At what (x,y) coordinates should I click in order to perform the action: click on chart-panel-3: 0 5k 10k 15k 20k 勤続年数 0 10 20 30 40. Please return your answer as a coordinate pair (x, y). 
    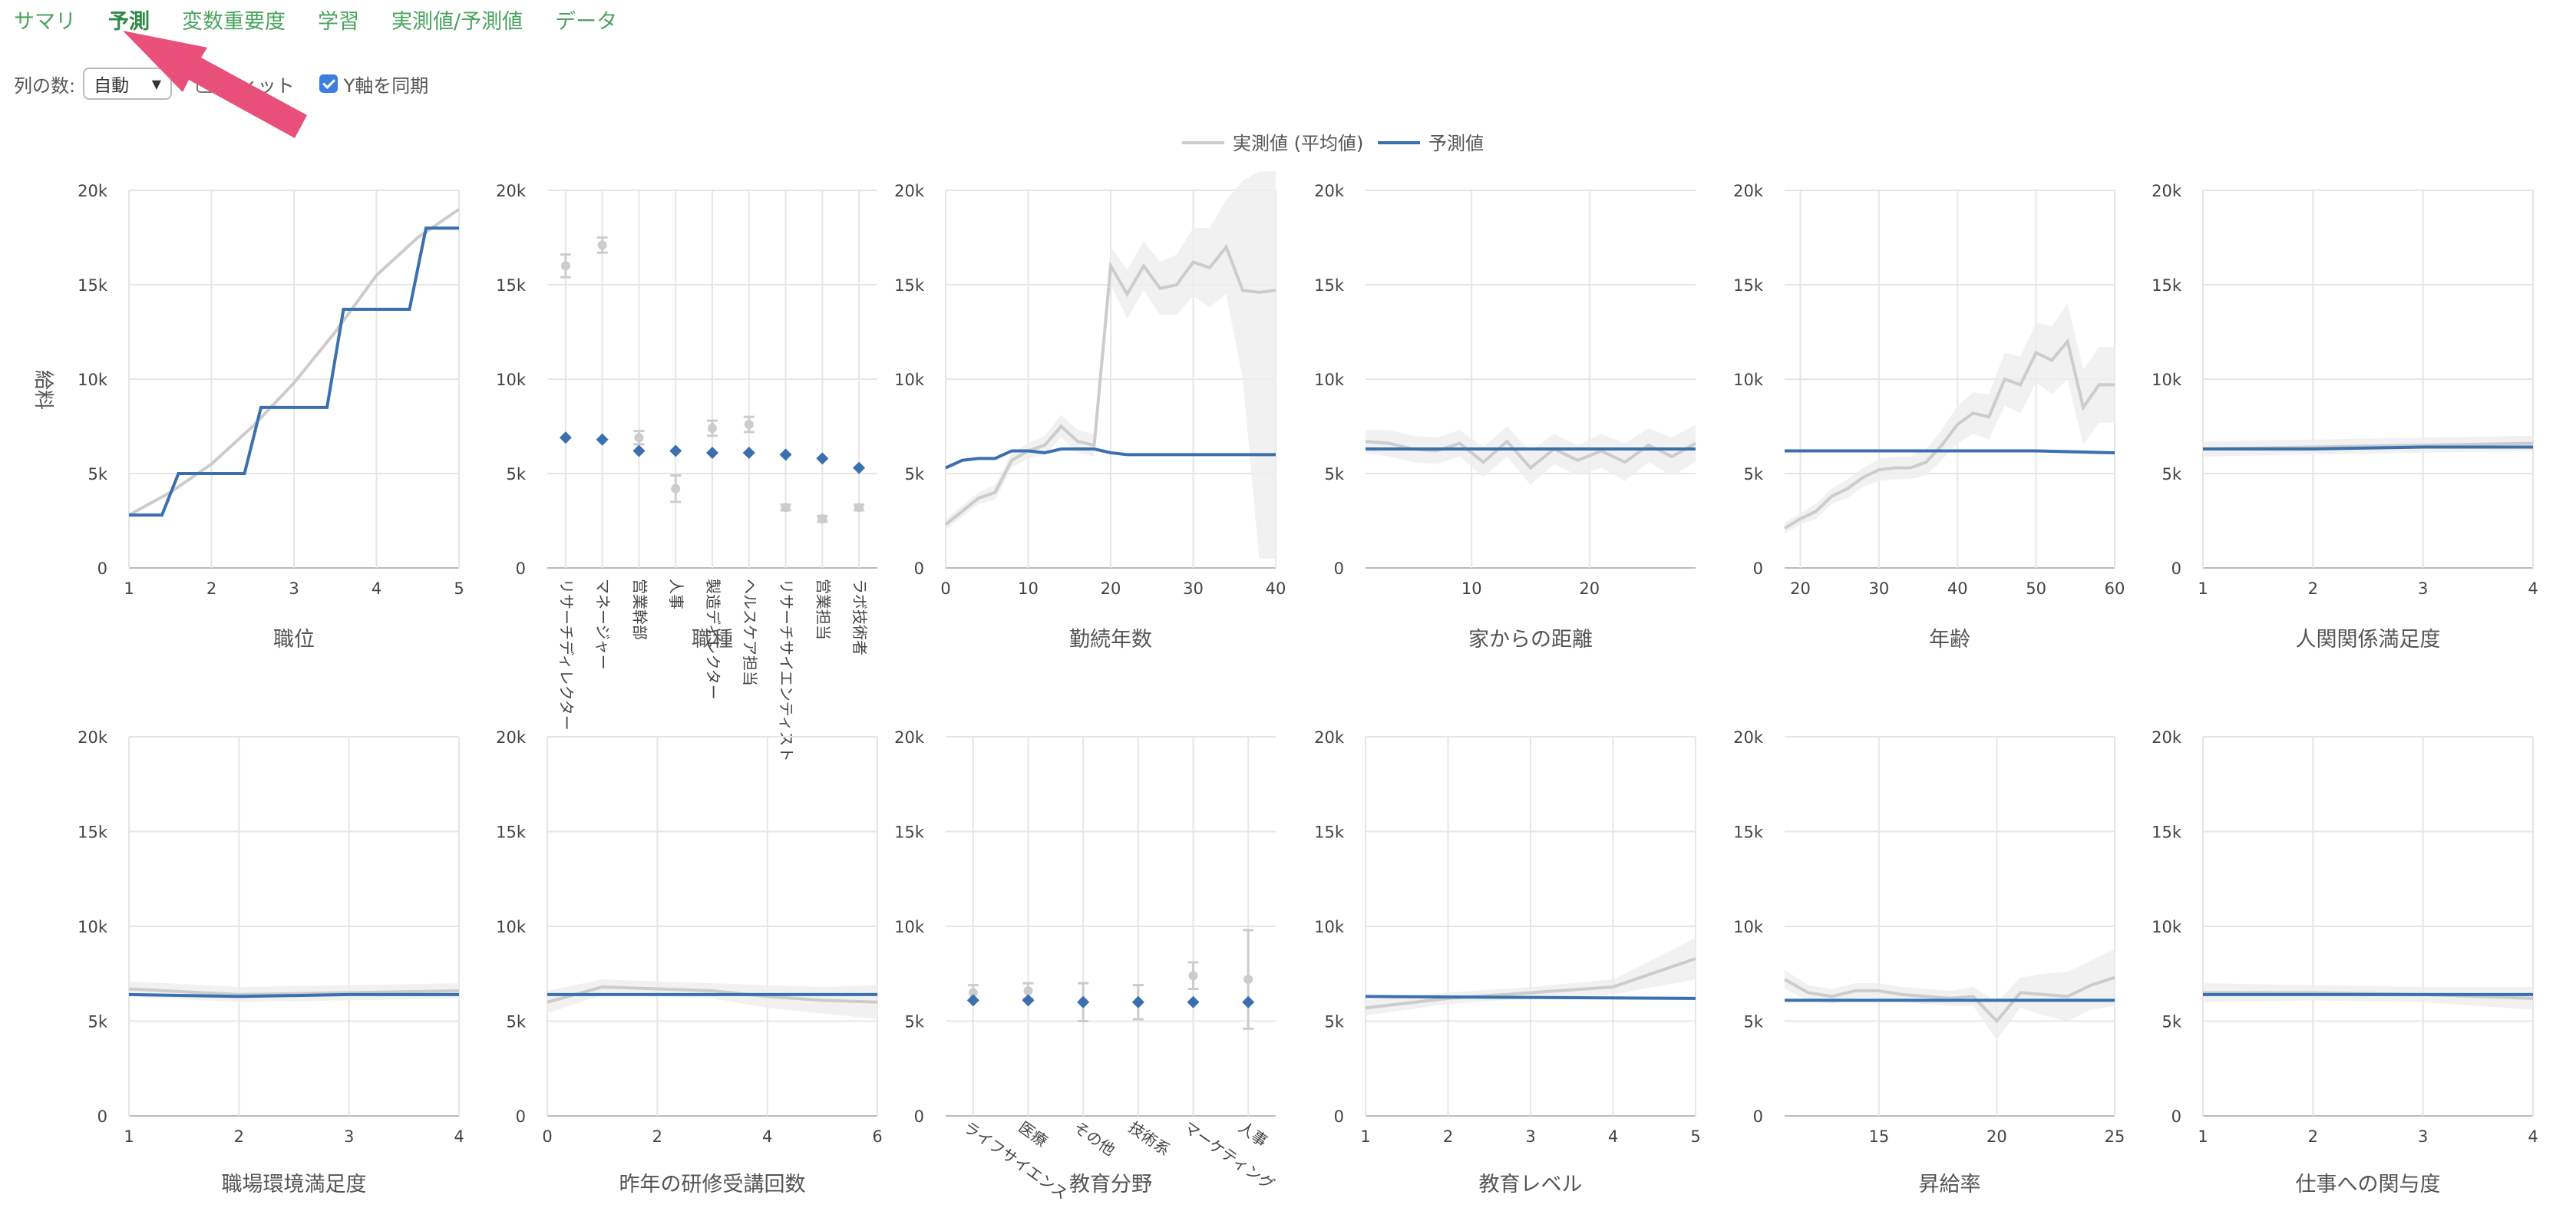
    Looking at the image, I should click on (1090, 412).